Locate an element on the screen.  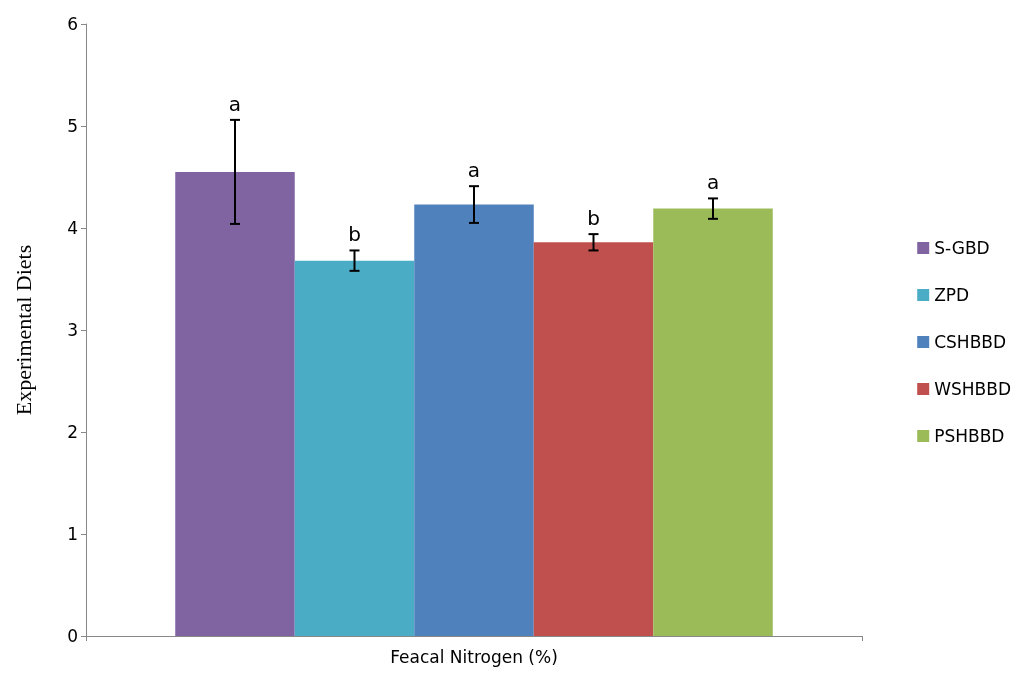
y-tick-label: 0 is located at coordinates (72, 636).